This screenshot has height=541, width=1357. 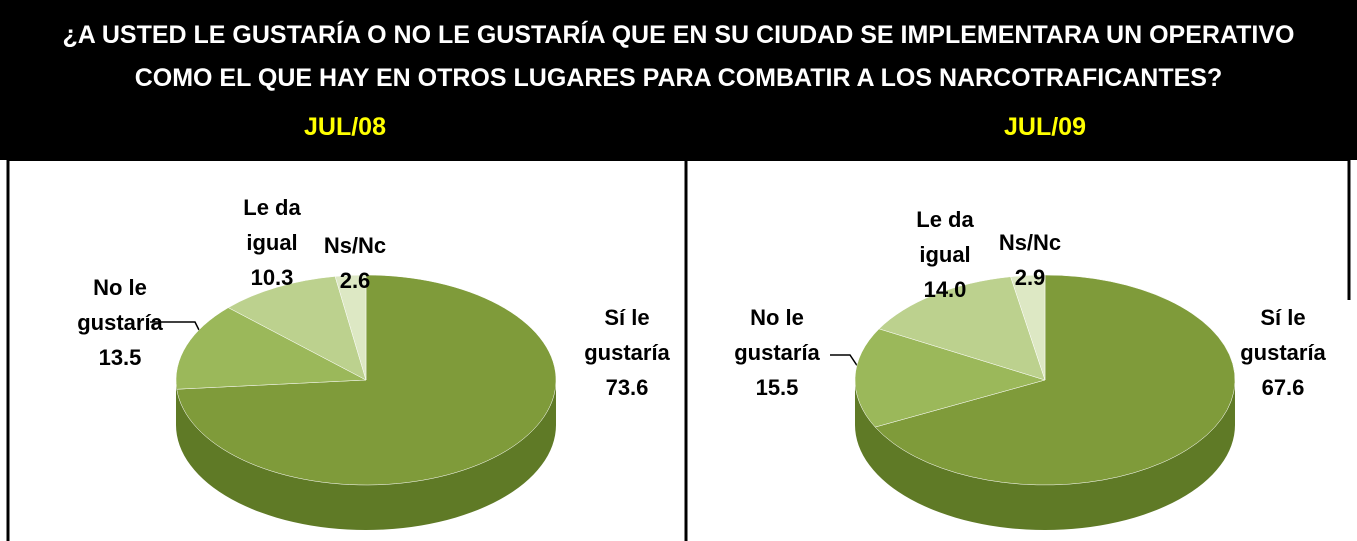 What do you see at coordinates (845, 362) in the screenshot?
I see `leader-line` at bounding box center [845, 362].